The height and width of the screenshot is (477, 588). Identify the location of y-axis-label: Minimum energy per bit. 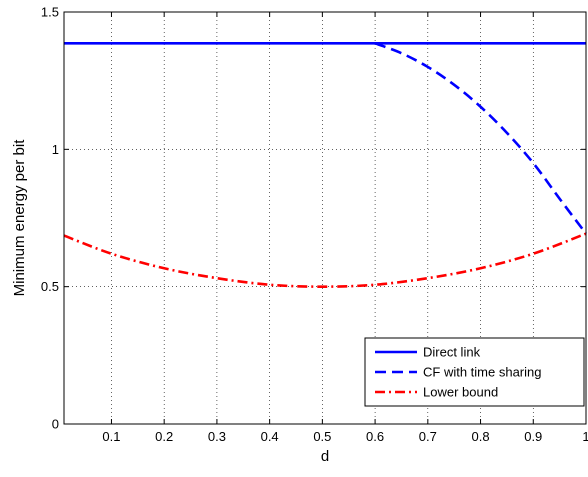
(19, 218).